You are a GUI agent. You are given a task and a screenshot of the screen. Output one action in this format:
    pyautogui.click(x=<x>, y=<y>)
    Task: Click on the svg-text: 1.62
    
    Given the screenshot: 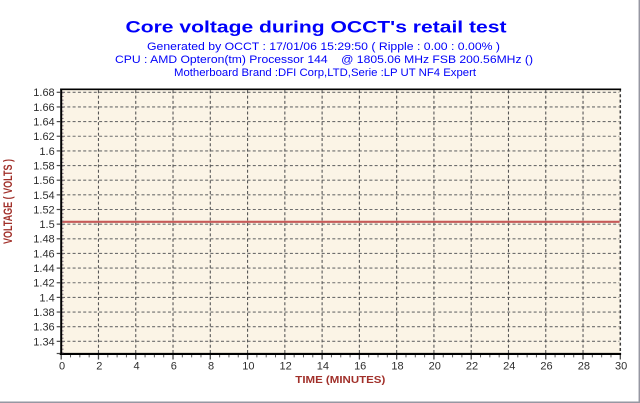 What is the action you would take?
    pyautogui.click(x=43, y=137)
    